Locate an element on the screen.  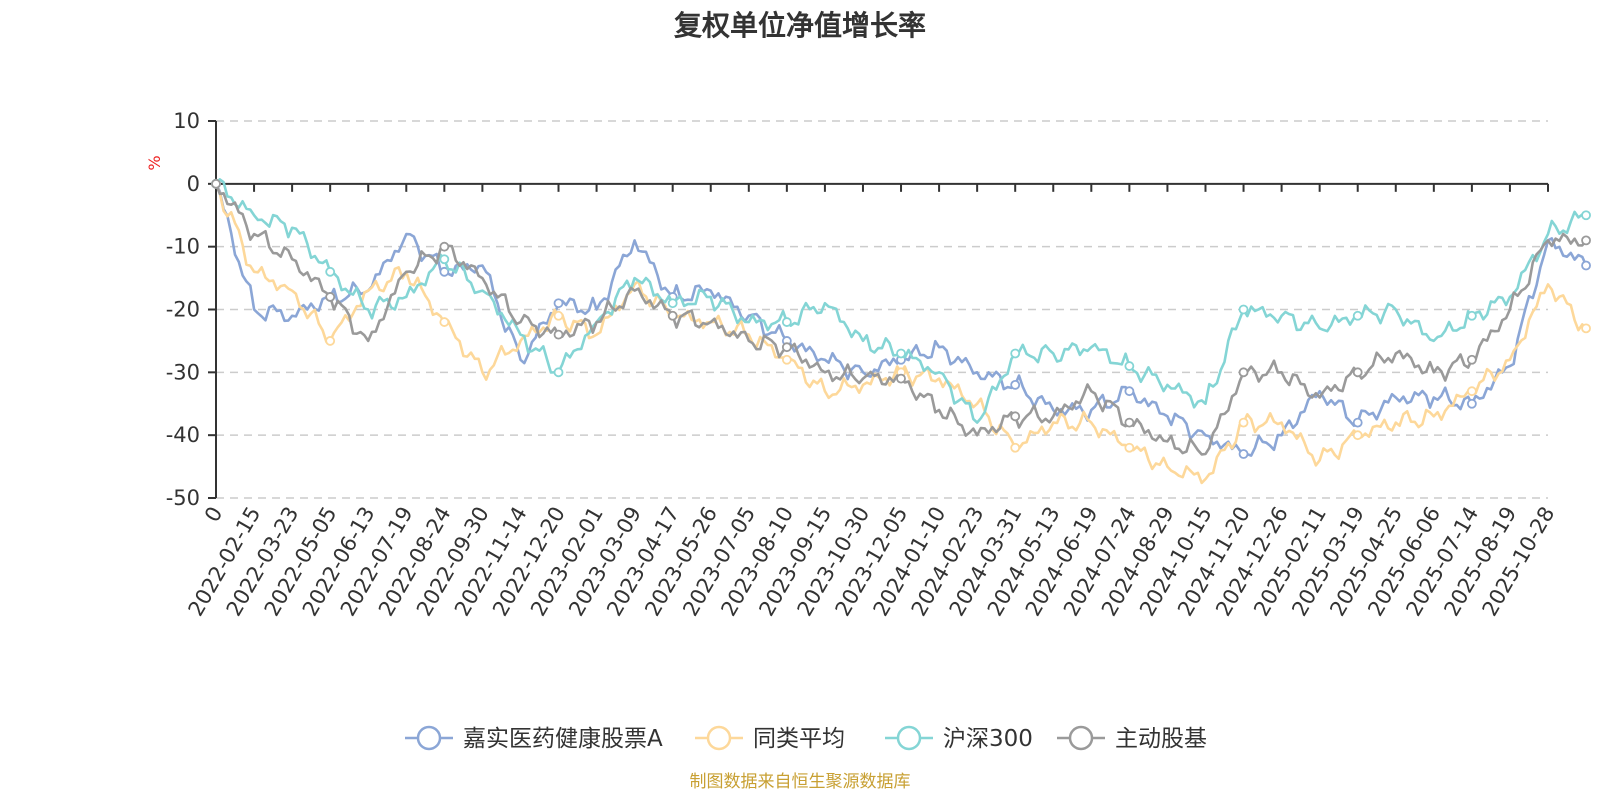
chart-title: 复权单位净值增长率 is located at coordinates (799, 25).